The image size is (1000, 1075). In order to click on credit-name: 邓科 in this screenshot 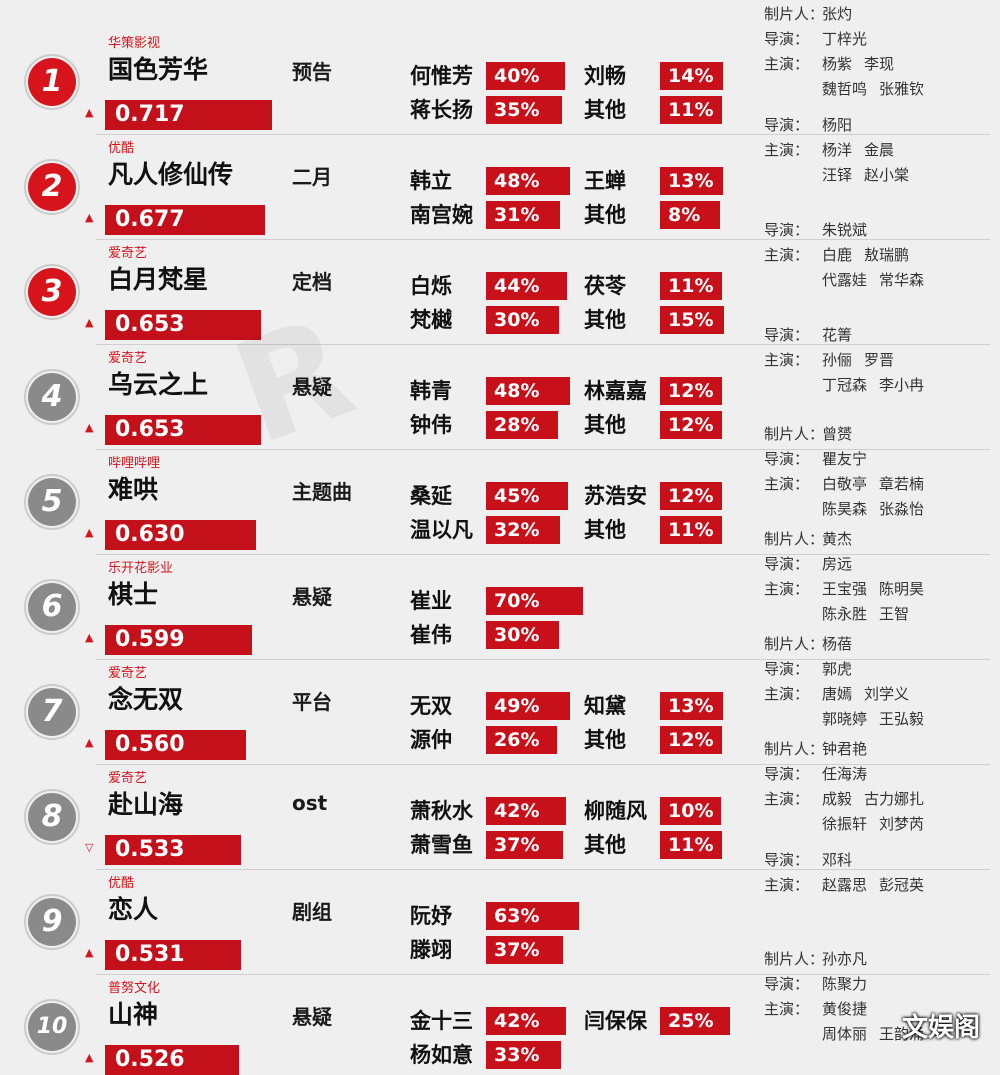, I will do `click(837, 860)`.